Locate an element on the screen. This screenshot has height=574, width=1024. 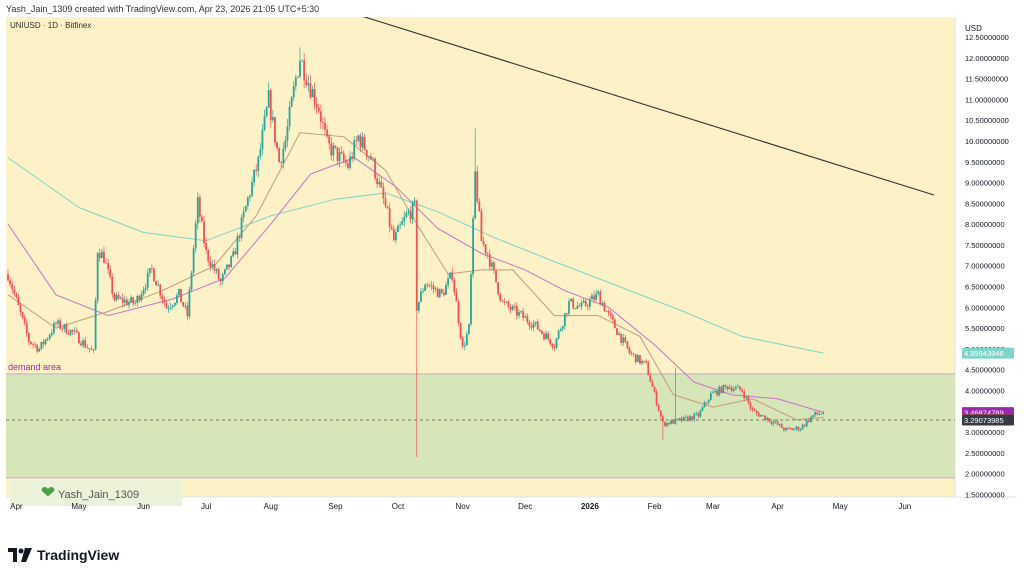
y-tick-label: 7.50000000 is located at coordinates (985, 245).